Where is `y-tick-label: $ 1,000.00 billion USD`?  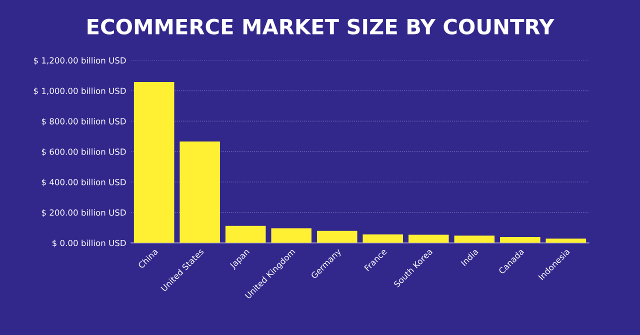
y-tick-label: $ 1,000.00 billion USD is located at coordinates (80, 92).